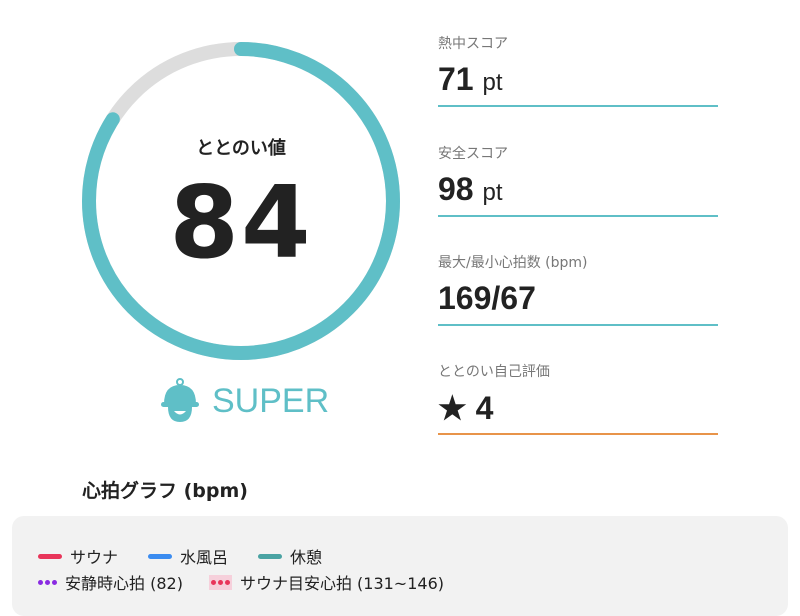 The image size is (800, 616). Describe the element at coordinates (180, 400) in the screenshot. I see `sauna-hat-icon` at that location.